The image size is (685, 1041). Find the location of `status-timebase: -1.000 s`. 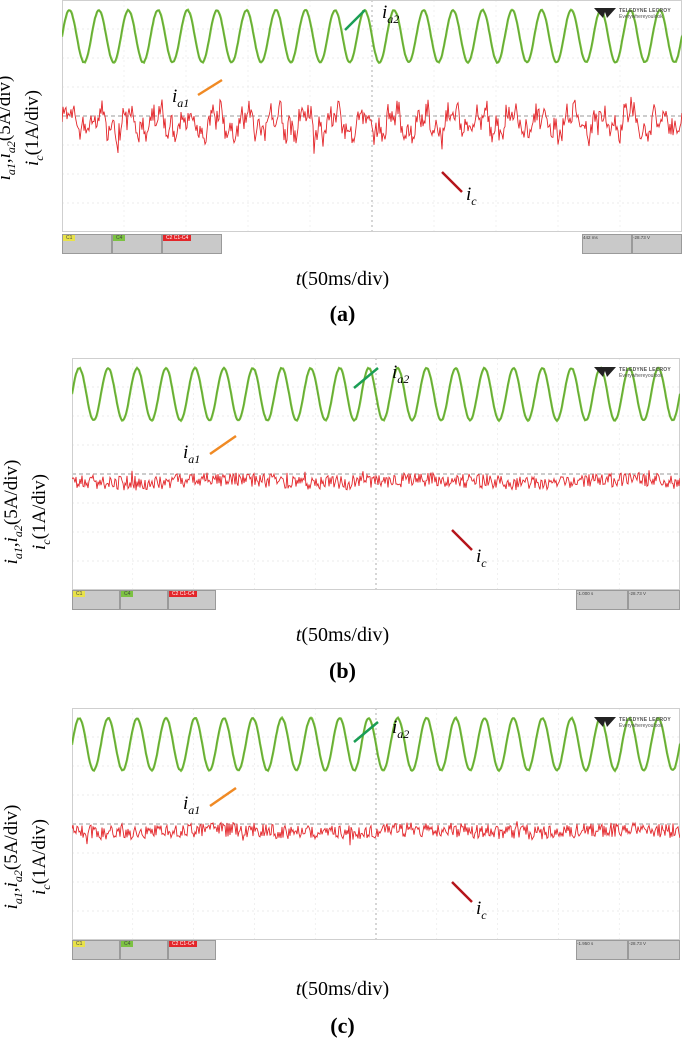

status-timebase: -1.000 s is located at coordinates (602, 600).